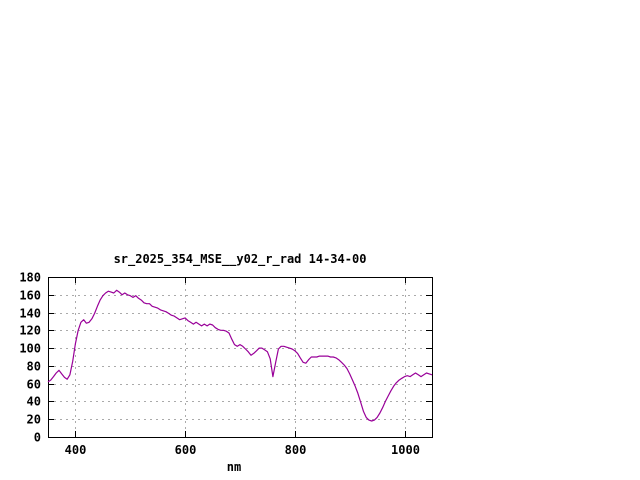 This screenshot has width=640, height=480. I want to click on x-tick-label: 1000, so click(405, 450).